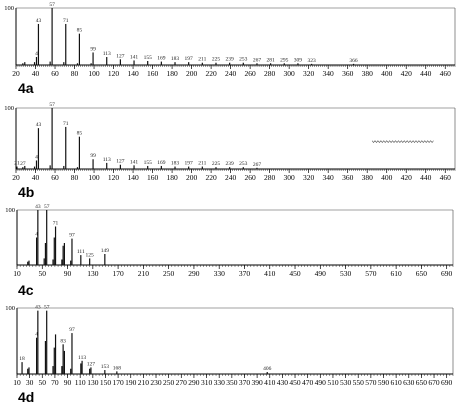 The image size is (474, 414). I want to click on x-tick-label: 690, so click(447, 273).